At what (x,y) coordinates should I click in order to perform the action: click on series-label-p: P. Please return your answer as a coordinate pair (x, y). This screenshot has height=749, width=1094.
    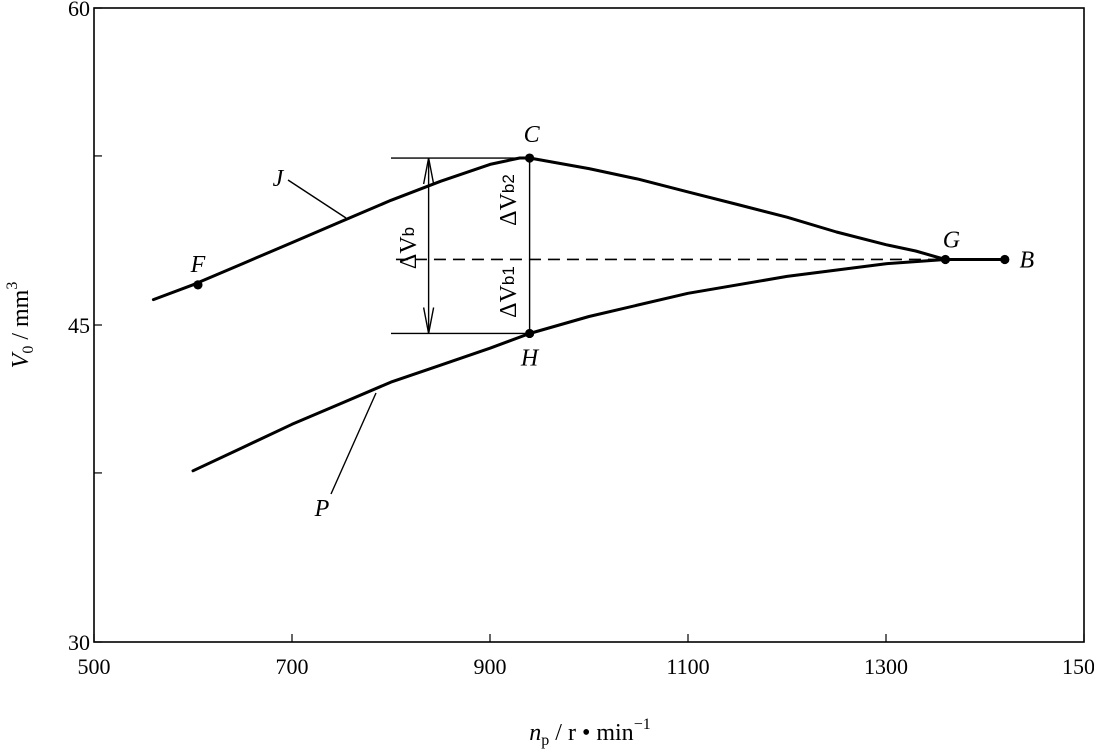
    Looking at the image, I should click on (322, 509).